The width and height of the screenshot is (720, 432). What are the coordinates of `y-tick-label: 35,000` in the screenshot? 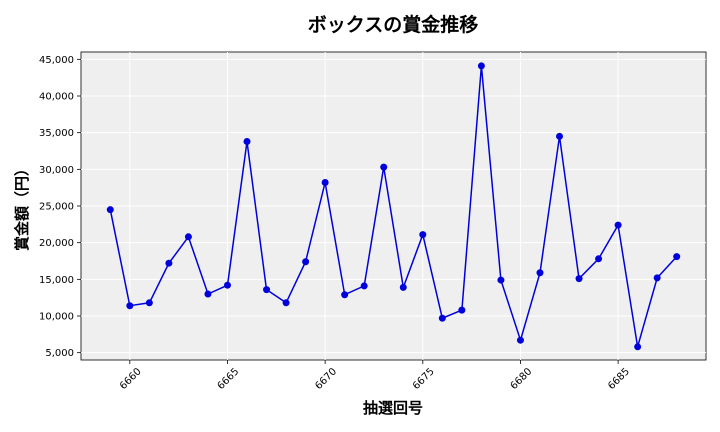 It's located at (56, 133).